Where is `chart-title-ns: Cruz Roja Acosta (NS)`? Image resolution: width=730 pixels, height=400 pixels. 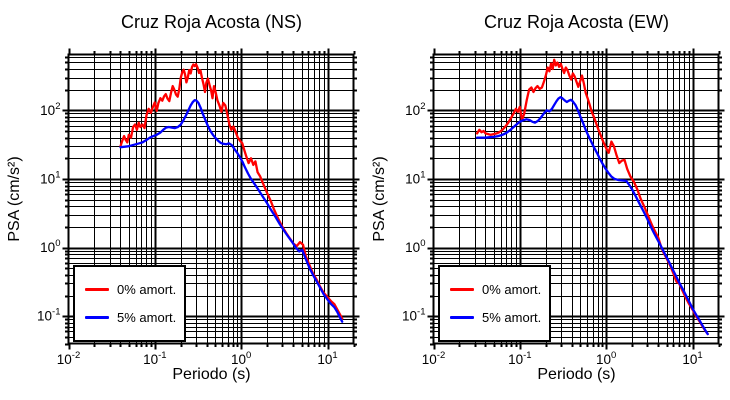 chart-title-ns: Cruz Roja Acosta (NS) is located at coordinates (211, 22).